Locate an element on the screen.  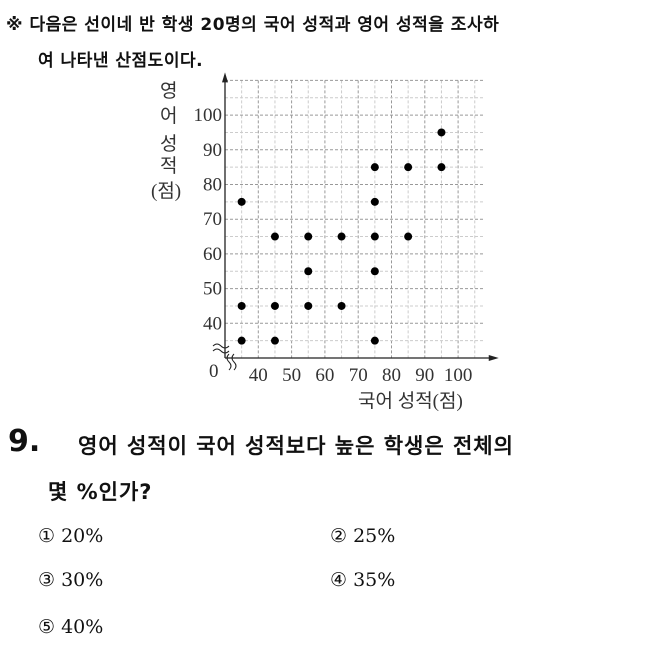
y-axis-label-4: 적 is located at coordinates (169, 166).